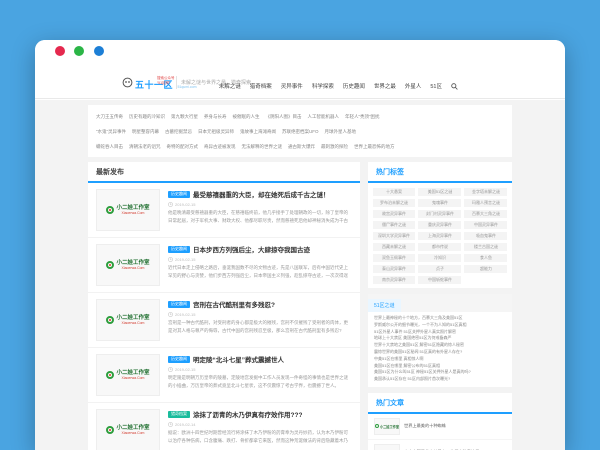 The height and width of the screenshot is (450, 600). I want to click on search-icon, so click(454, 86).